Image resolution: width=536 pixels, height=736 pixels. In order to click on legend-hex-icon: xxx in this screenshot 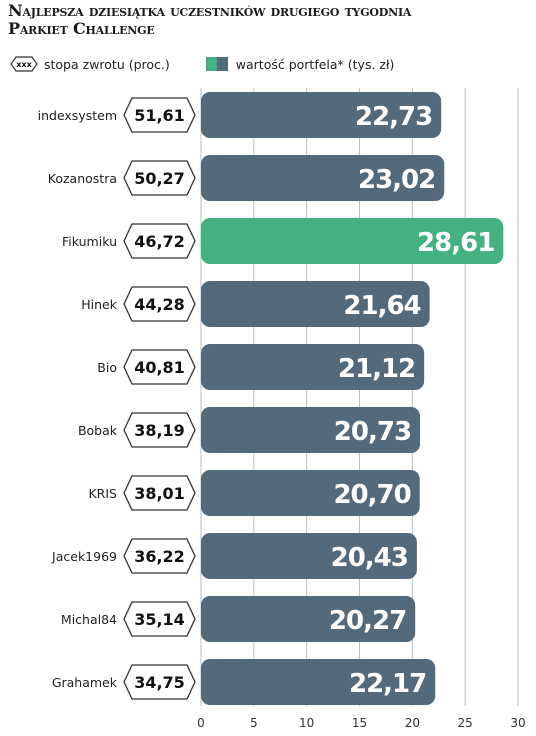, I will do `click(24, 64)`.